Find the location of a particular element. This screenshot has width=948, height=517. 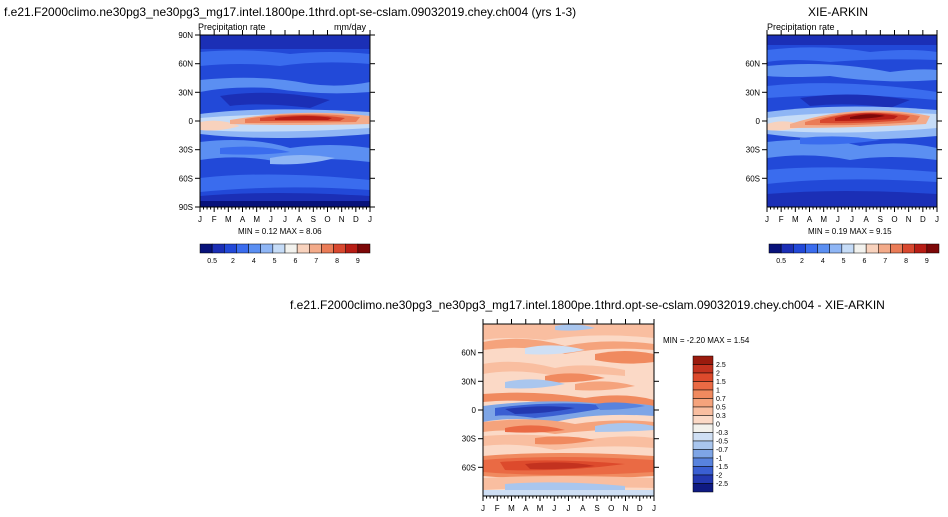

colorbar-label: -0.5 is located at coordinates (722, 442).